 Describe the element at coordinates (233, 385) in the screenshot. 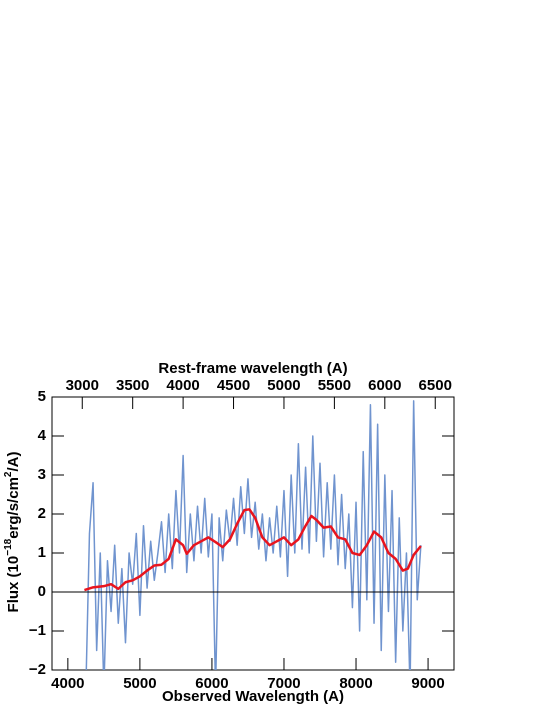

I see `x2-tick-label: 4500` at that location.